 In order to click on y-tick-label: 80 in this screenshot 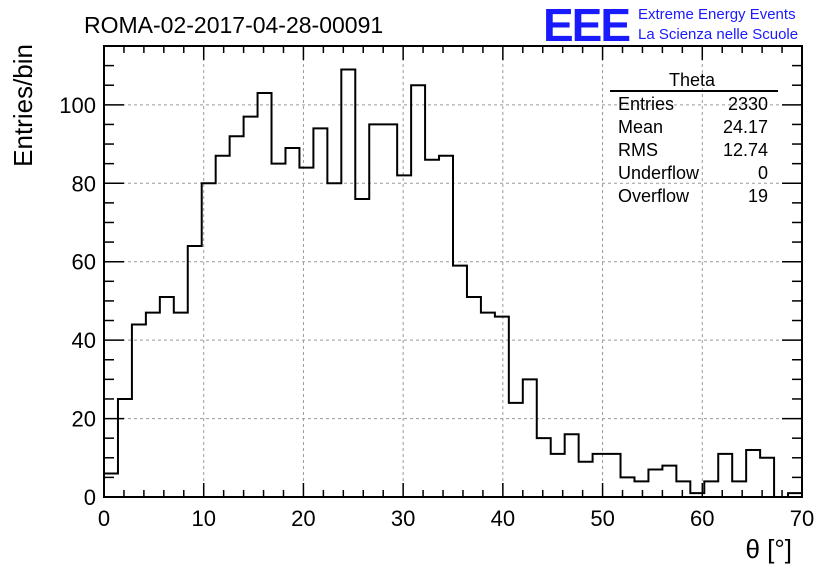, I will do `click(84, 183)`.